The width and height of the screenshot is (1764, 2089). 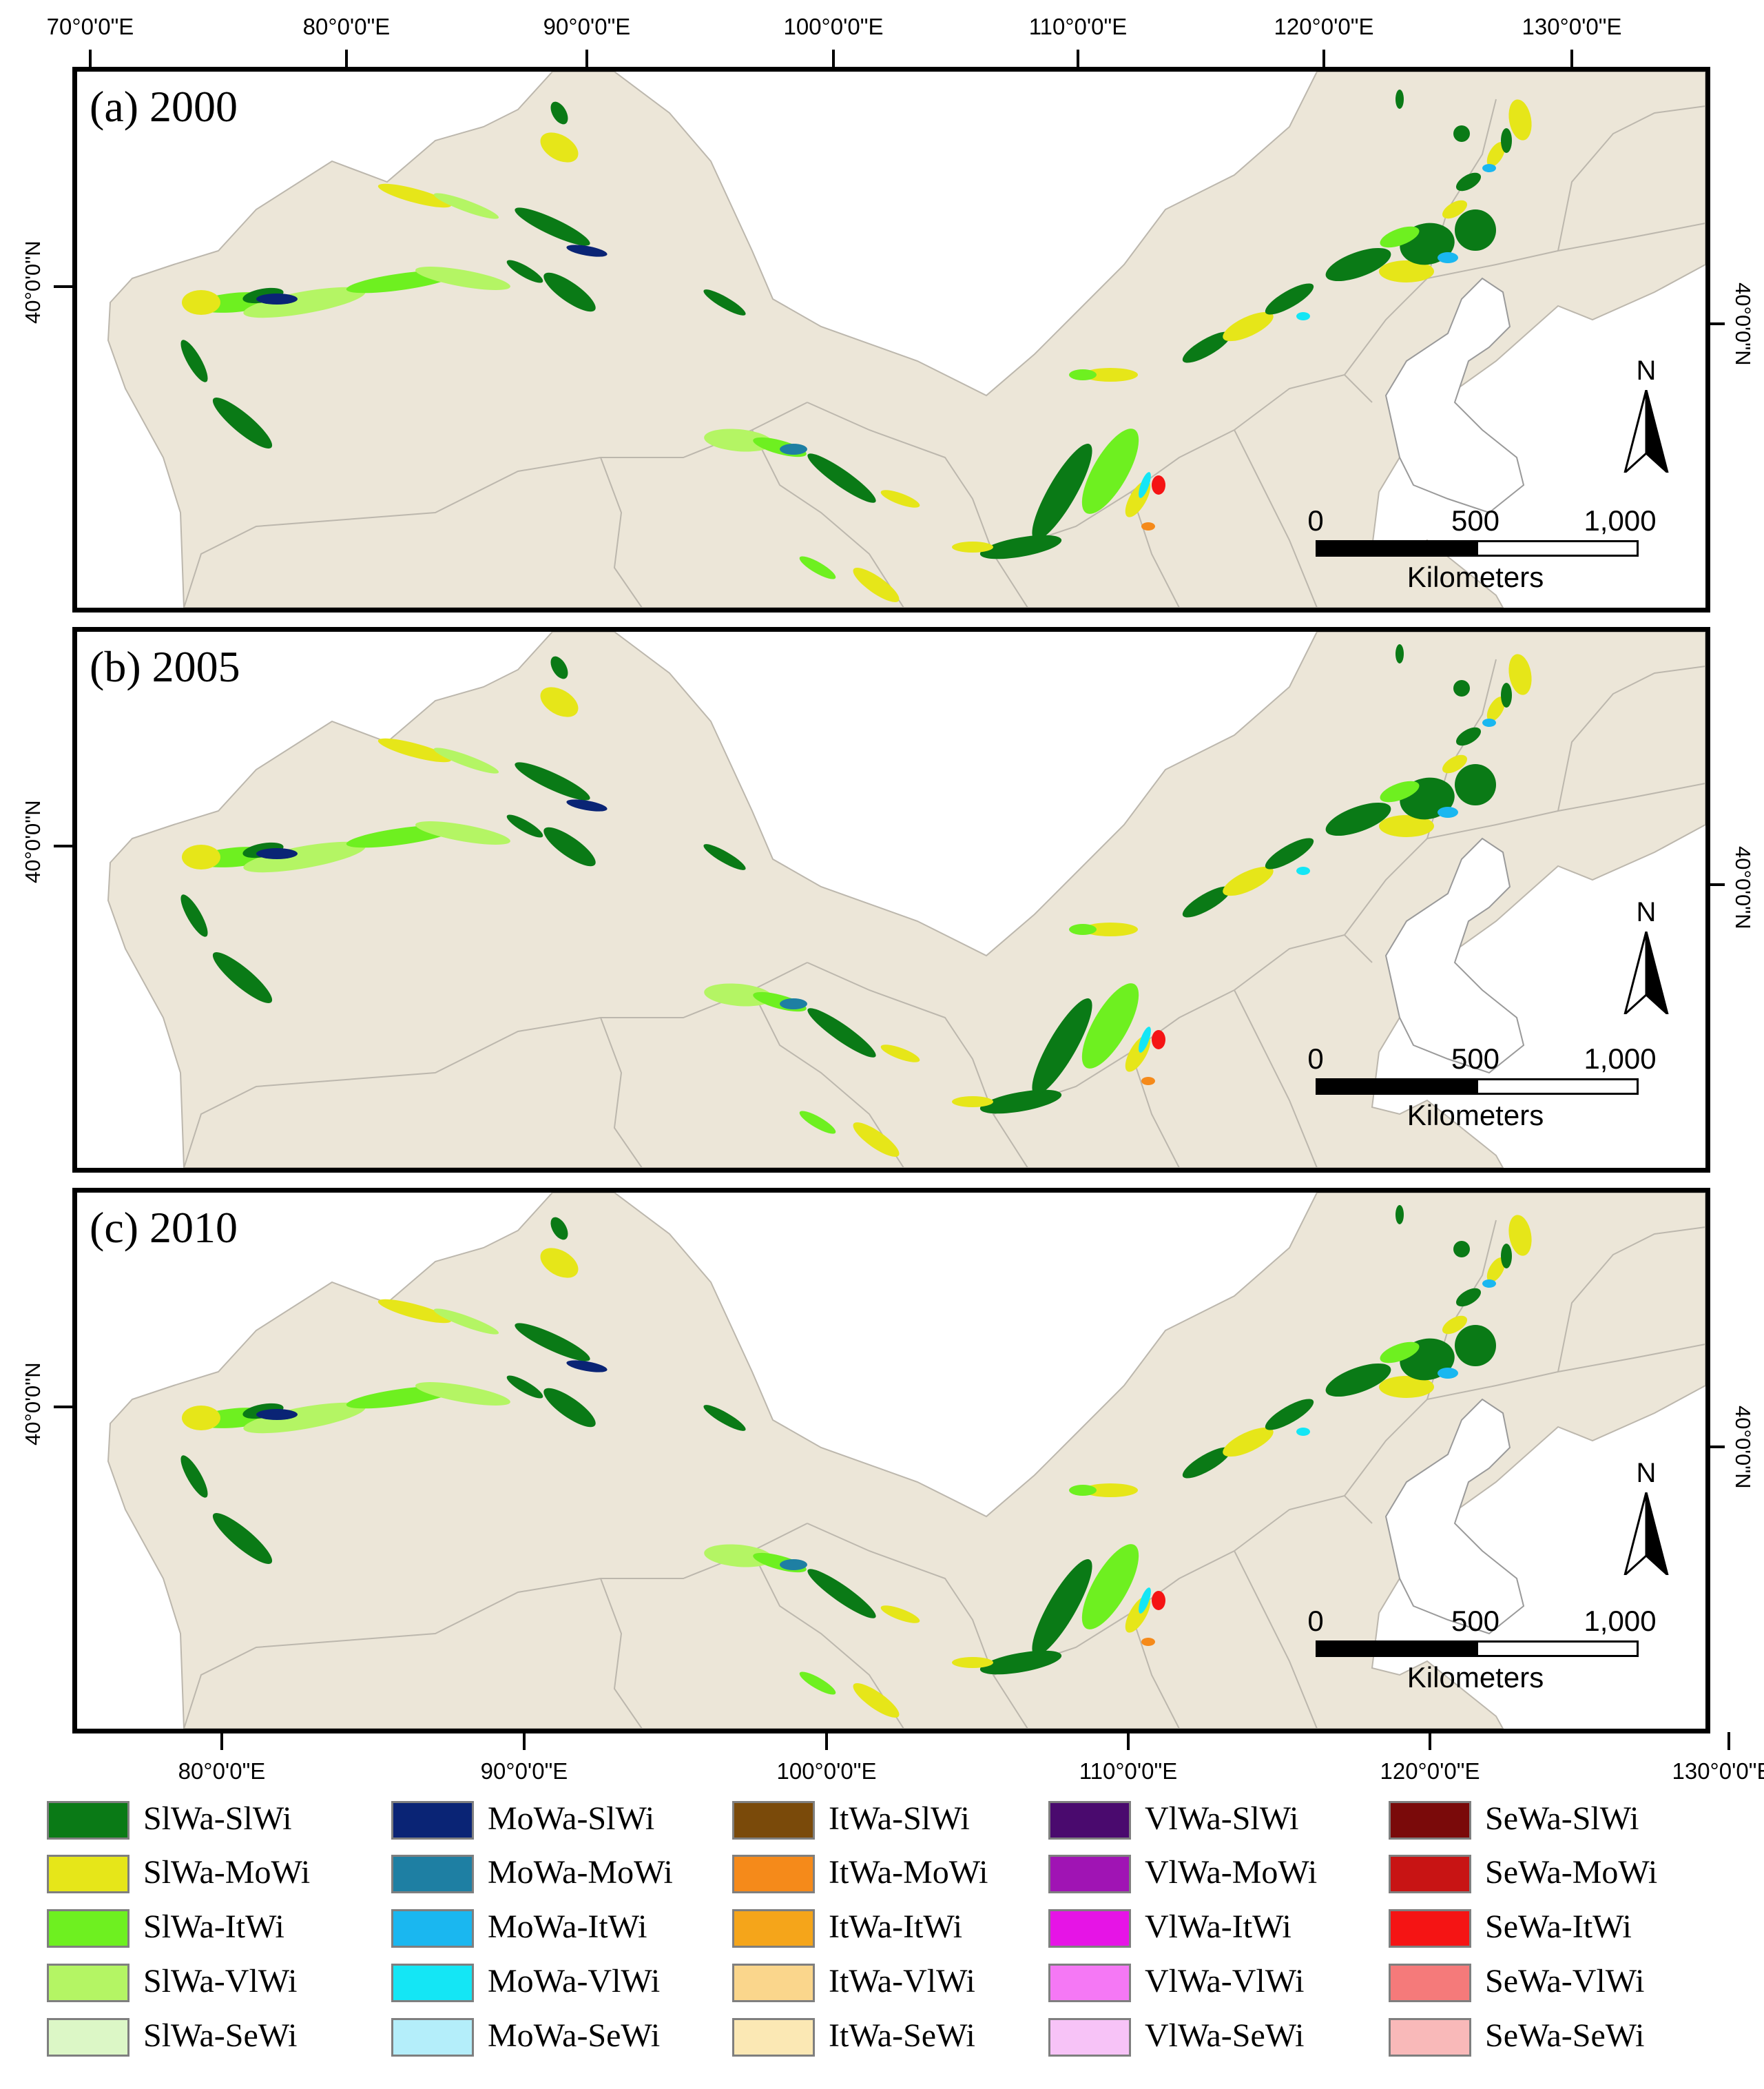 I want to click on legend-label: ItWa-SeWi, so click(x=902, y=2036).